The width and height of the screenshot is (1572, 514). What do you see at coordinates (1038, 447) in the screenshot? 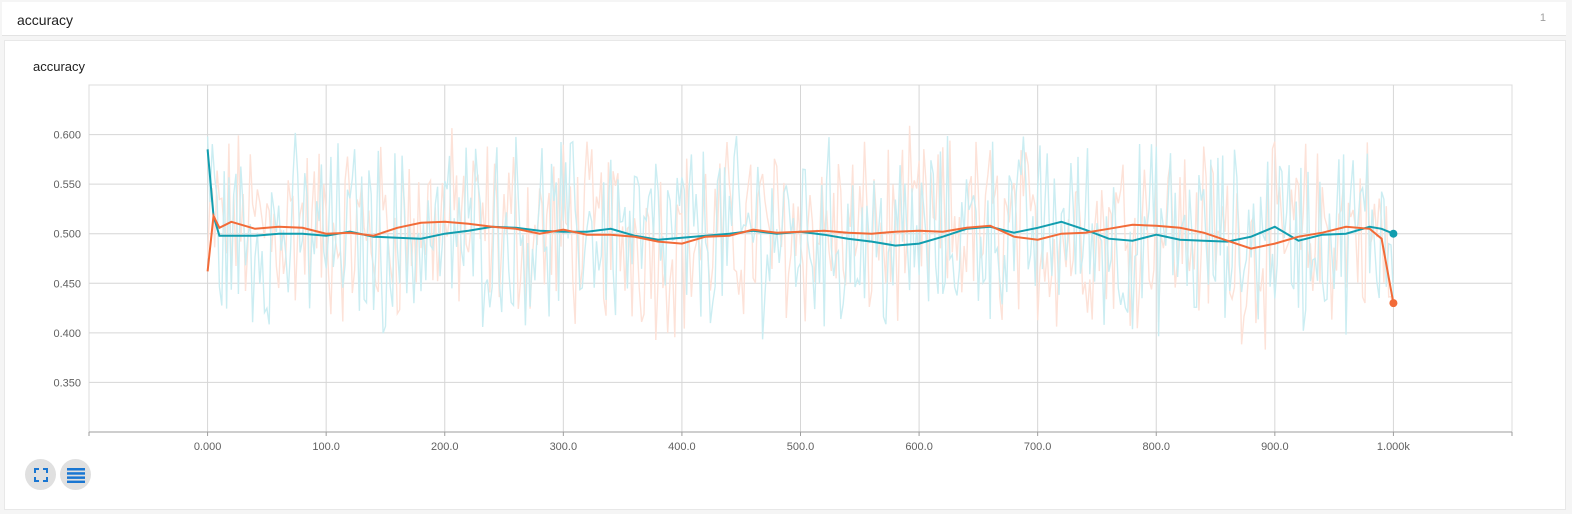
I see `x-tick-label: 700.0` at bounding box center [1038, 447].